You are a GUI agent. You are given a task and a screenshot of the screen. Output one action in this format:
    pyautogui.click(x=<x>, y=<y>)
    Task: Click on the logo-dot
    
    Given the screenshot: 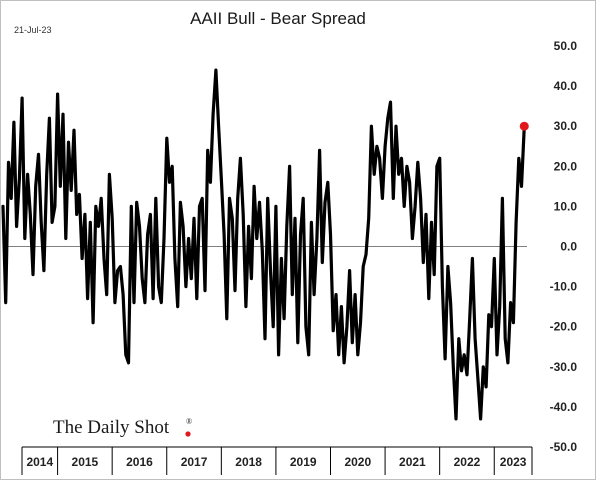 What is the action you would take?
    pyautogui.click(x=188, y=434)
    